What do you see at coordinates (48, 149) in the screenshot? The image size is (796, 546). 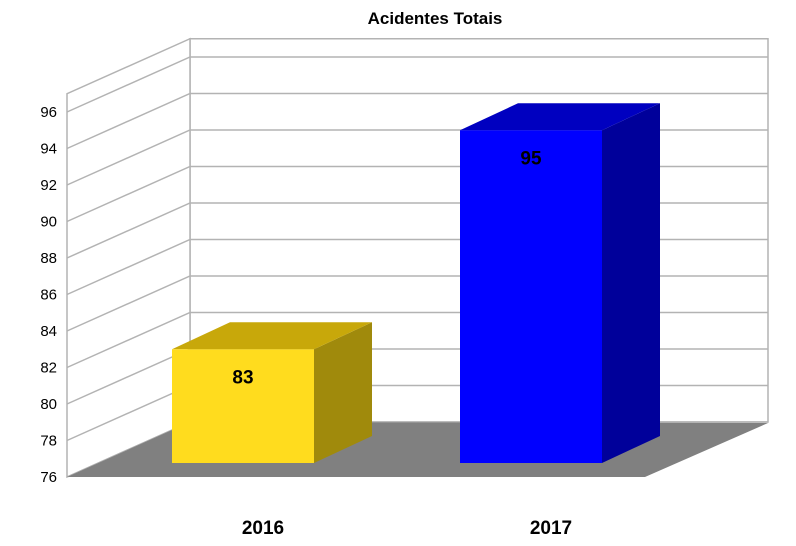 I see `y-tick-label: 94` at bounding box center [48, 149].